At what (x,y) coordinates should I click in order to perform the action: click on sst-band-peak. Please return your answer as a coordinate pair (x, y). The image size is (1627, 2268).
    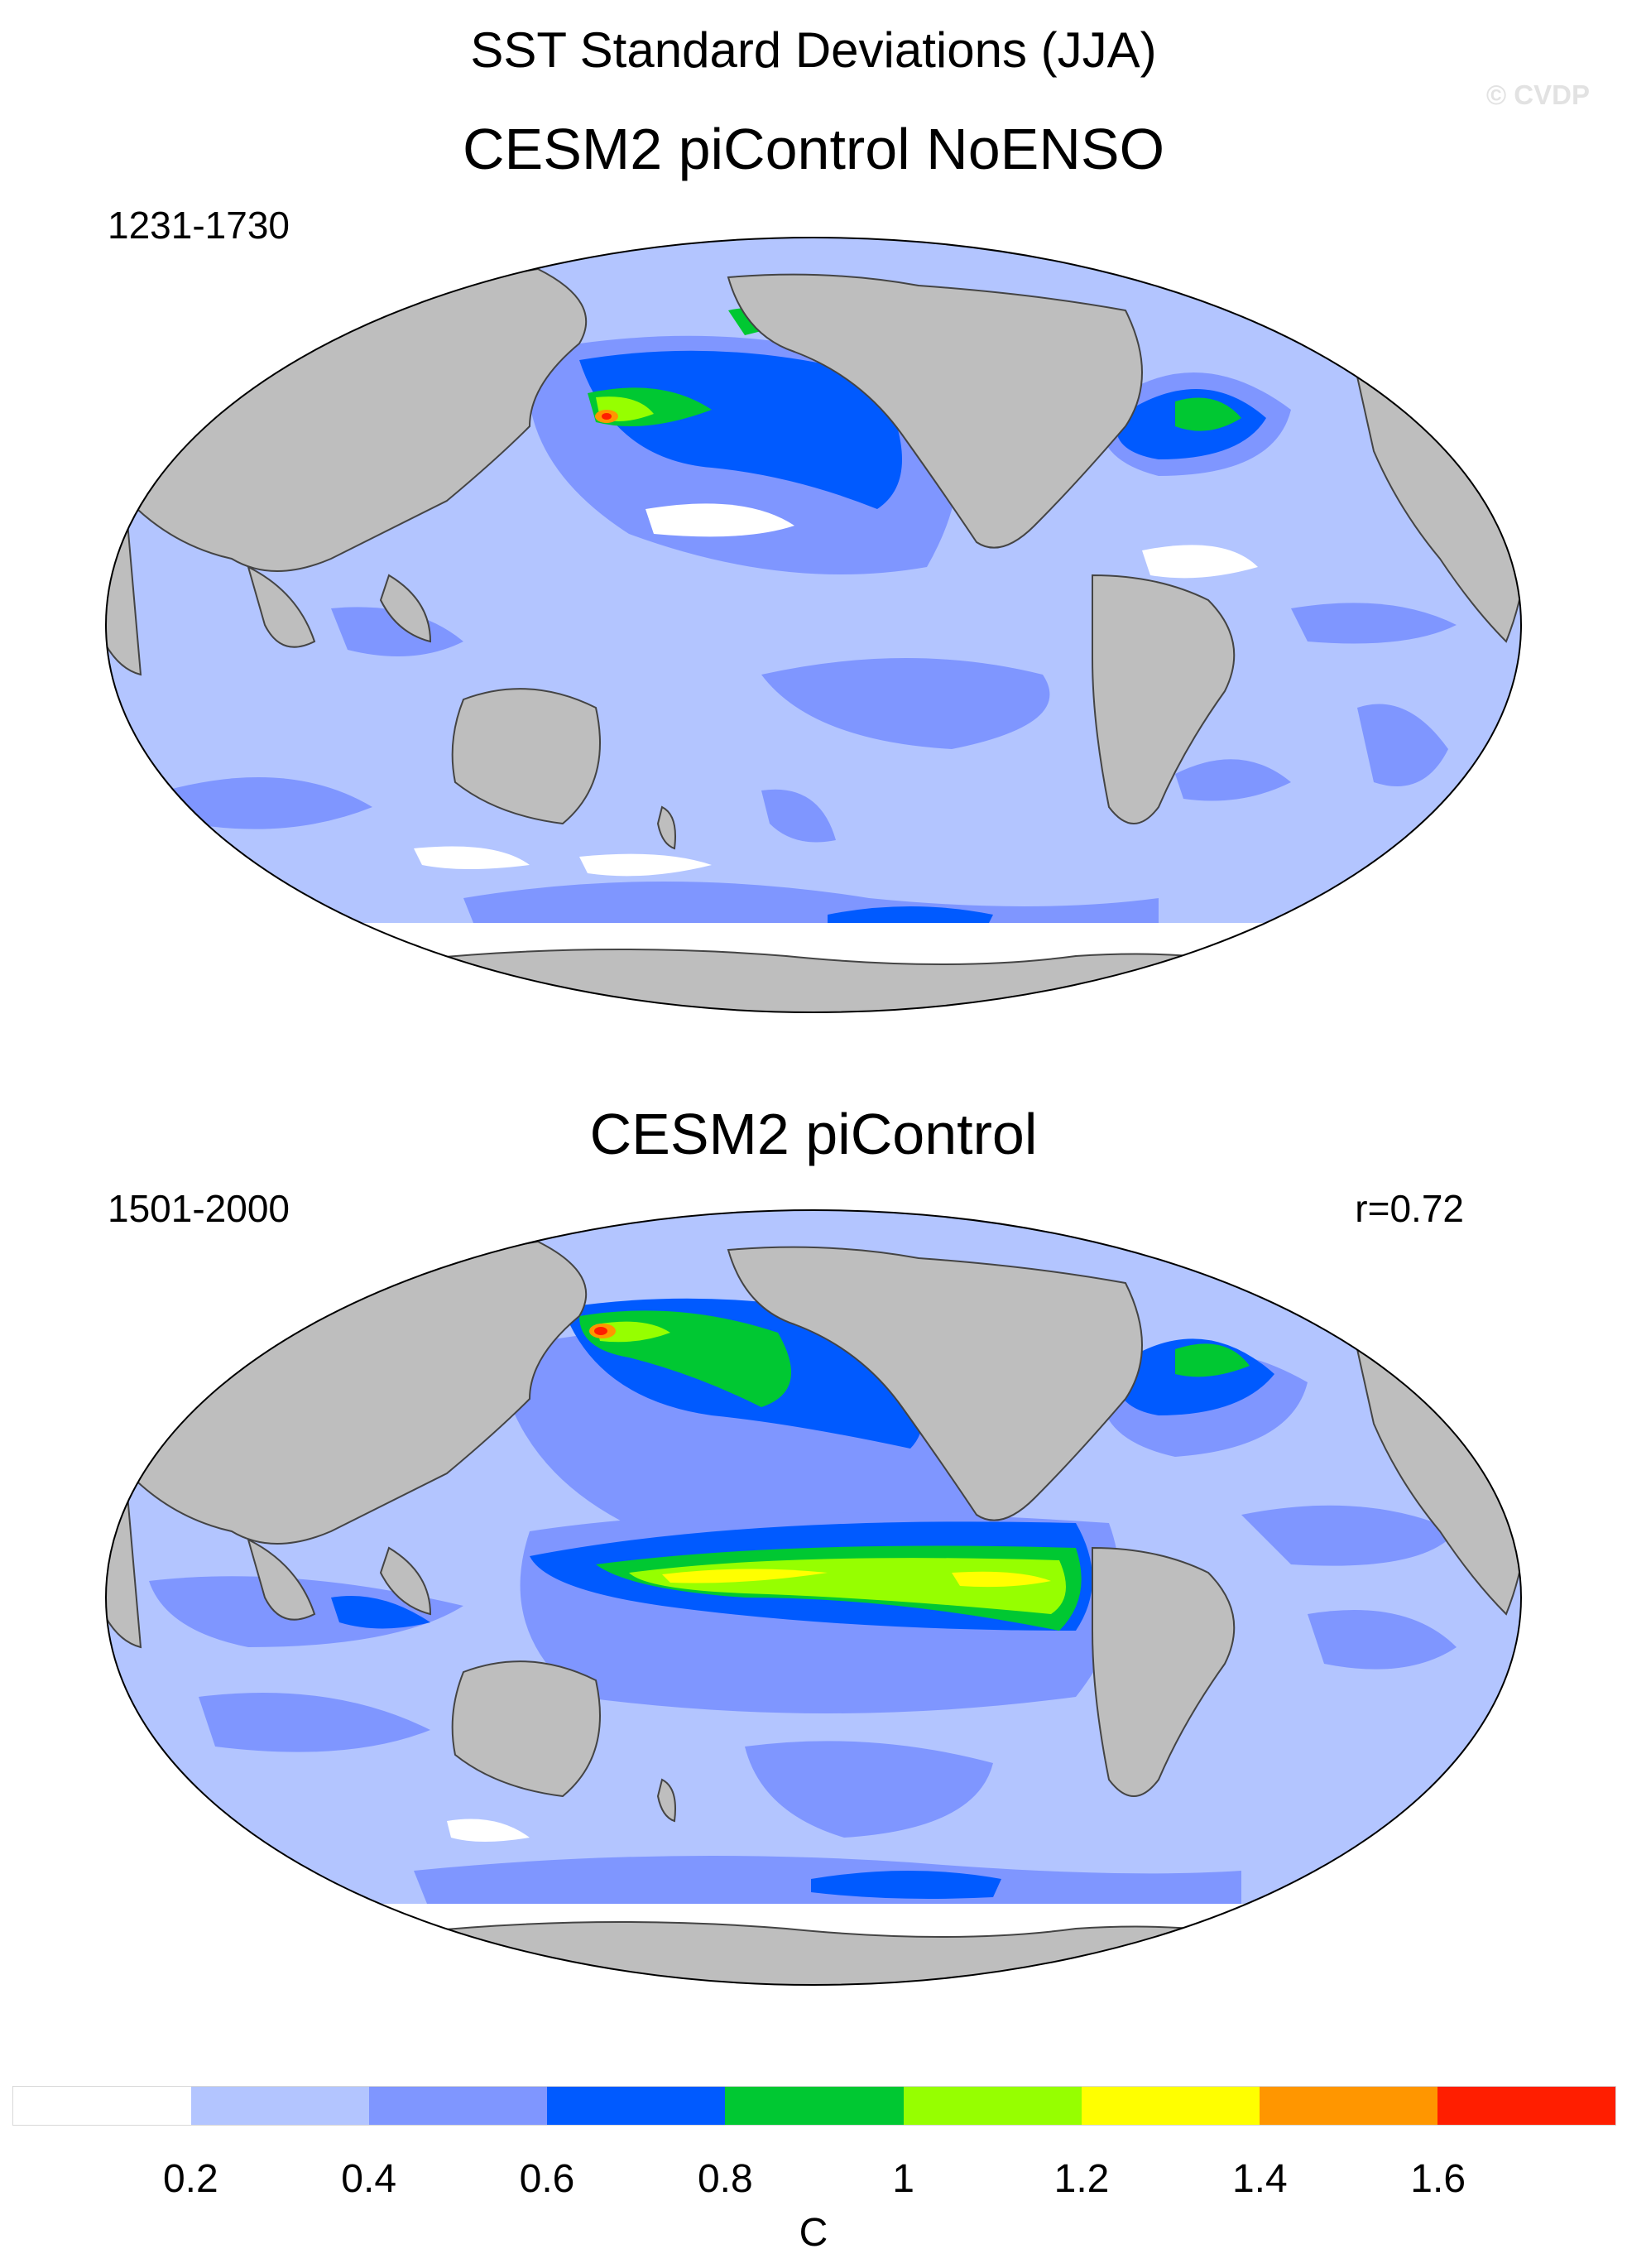
    Looking at the image, I should click on (606, 416).